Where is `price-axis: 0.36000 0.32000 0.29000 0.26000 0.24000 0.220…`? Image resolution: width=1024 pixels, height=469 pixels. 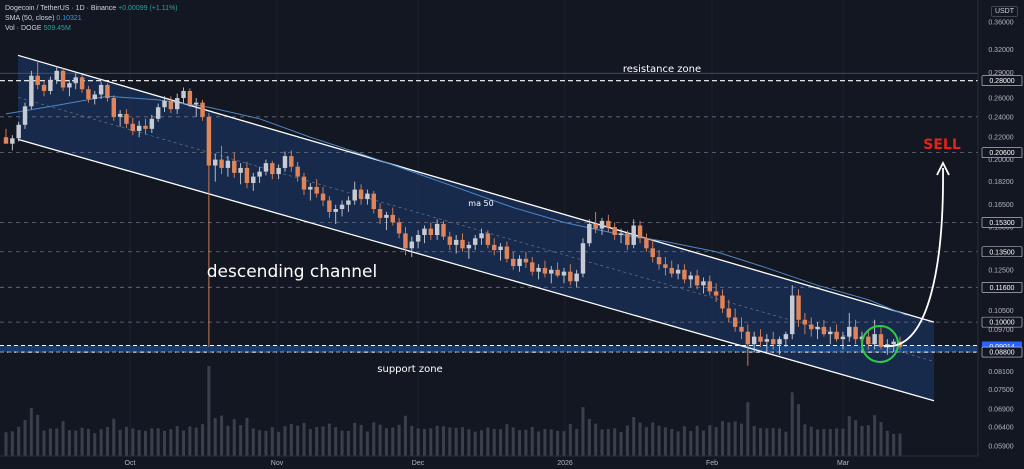
price-axis: 0.36000 0.32000 0.29000 0.26000 0.24000 0.220… is located at coordinates (1000, 234).